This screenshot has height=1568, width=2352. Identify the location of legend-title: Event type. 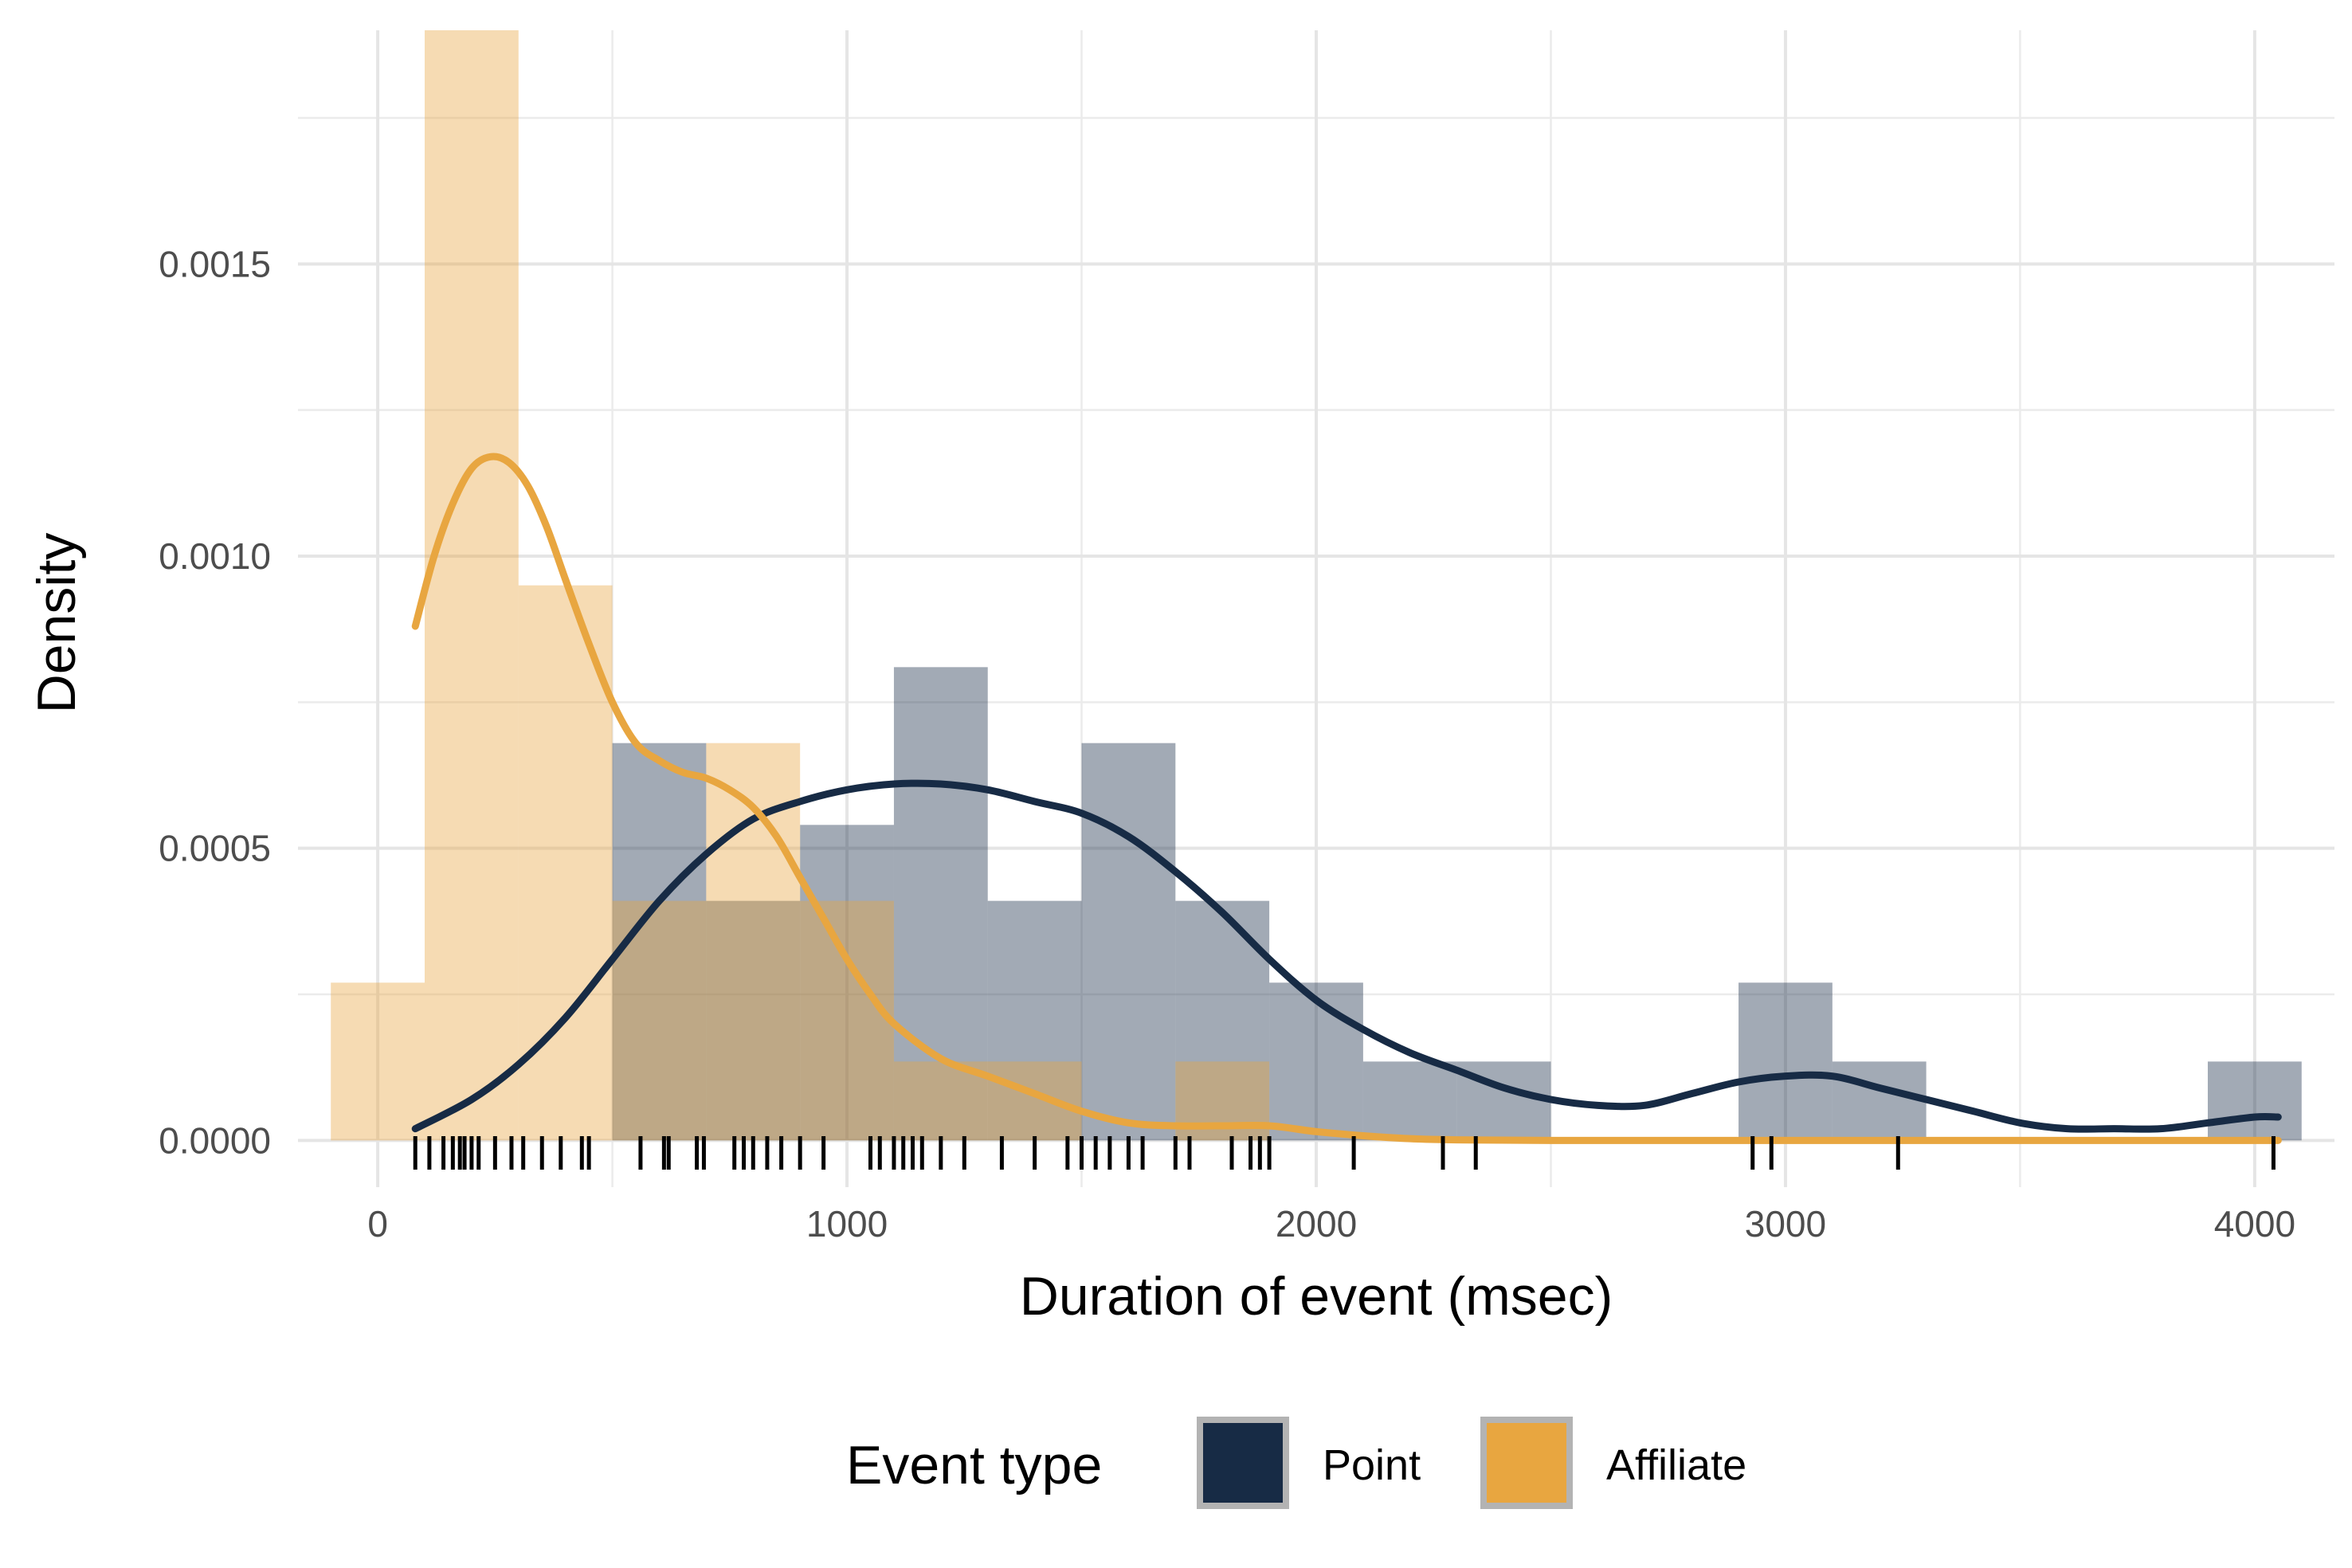
(974, 1465).